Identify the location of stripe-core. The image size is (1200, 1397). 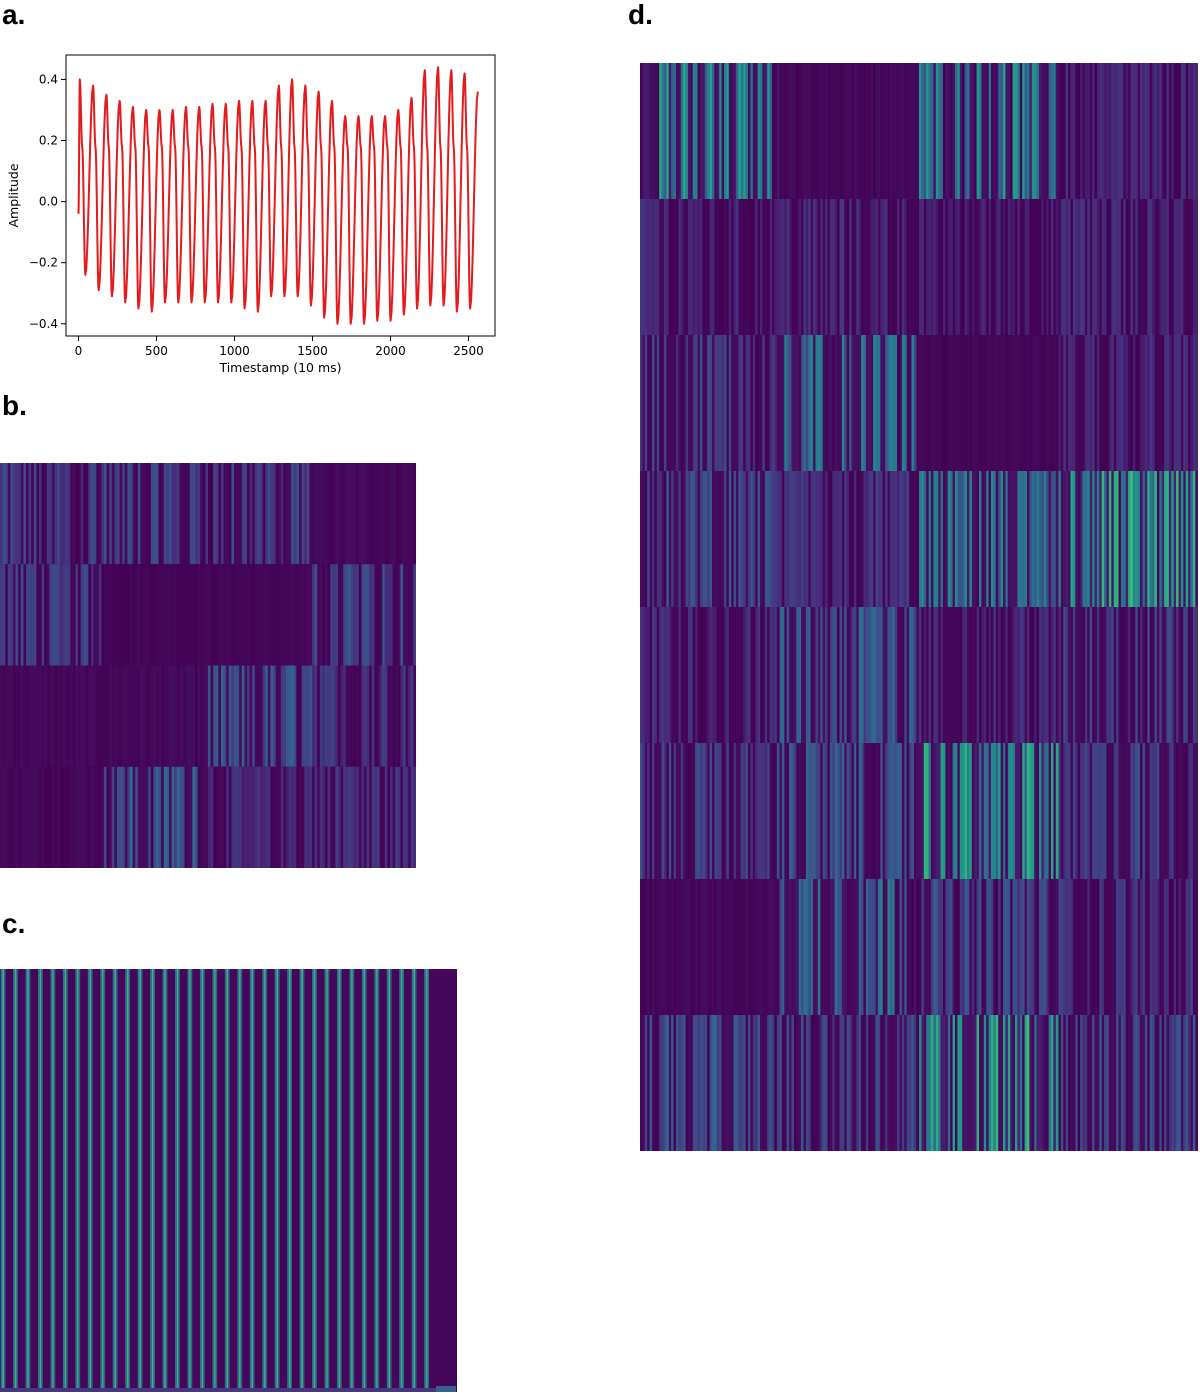
(302, 1178).